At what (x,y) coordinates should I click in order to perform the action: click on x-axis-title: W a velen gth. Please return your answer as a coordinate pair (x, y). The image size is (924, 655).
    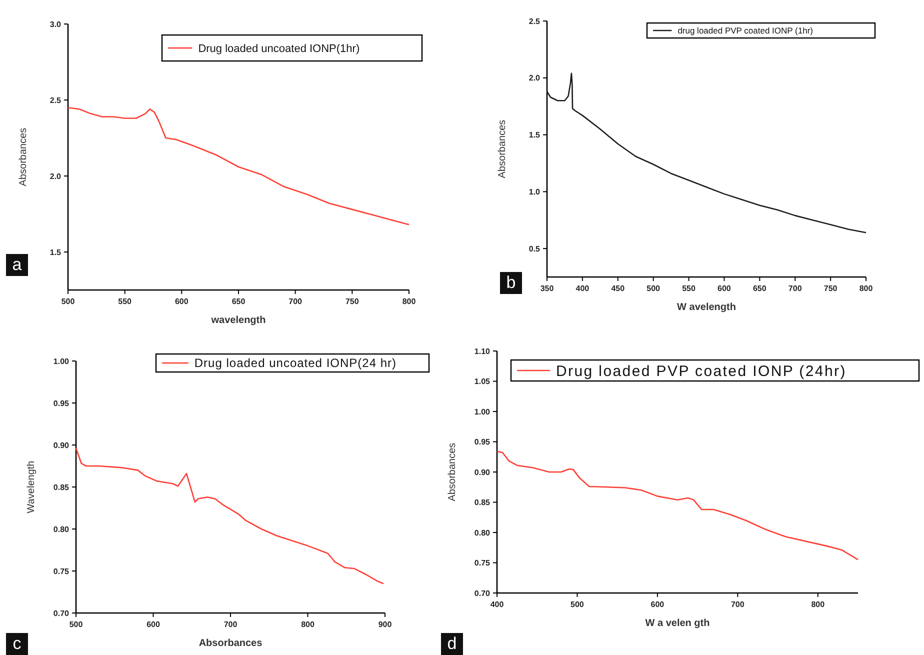
    Looking at the image, I should click on (677, 623).